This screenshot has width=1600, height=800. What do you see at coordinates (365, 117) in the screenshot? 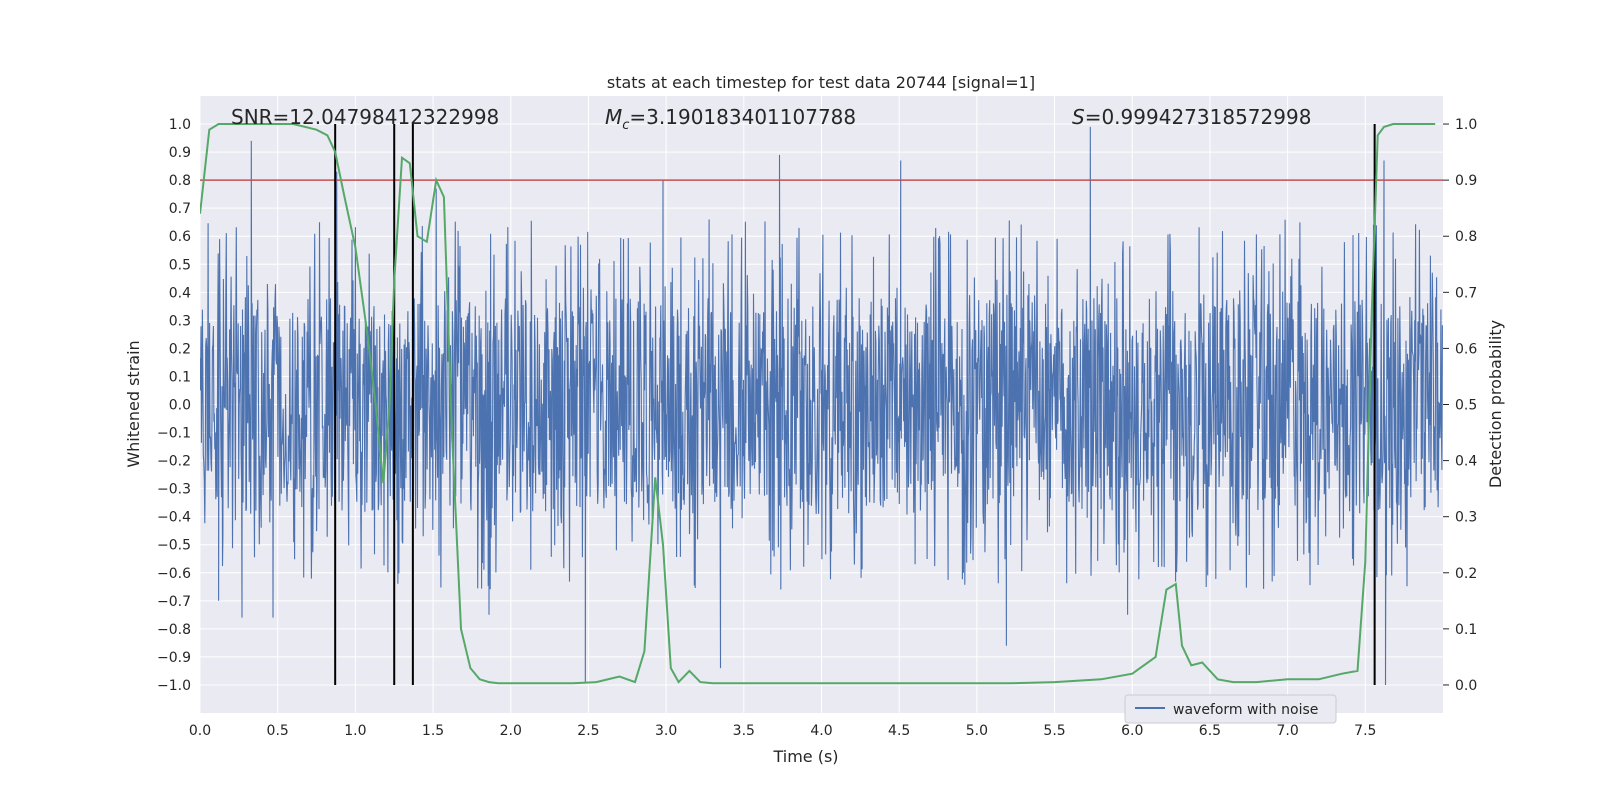
I see `snr-annotation: SNR=12.04798412322998` at bounding box center [365, 117].